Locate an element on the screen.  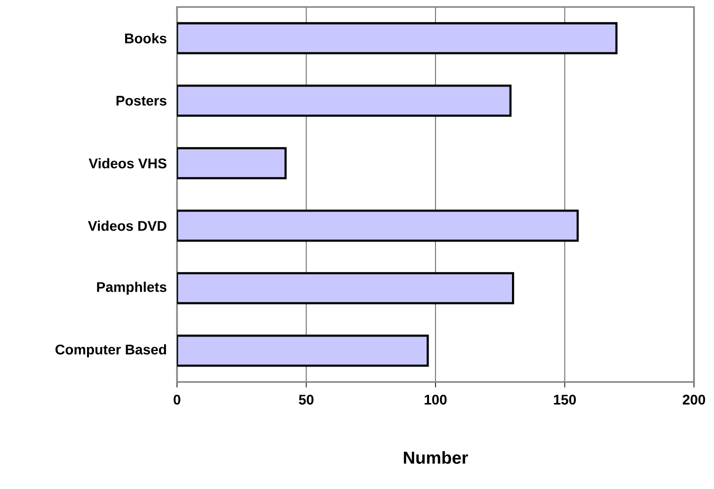
y-tick-label: Computer Based is located at coordinates (111, 351).